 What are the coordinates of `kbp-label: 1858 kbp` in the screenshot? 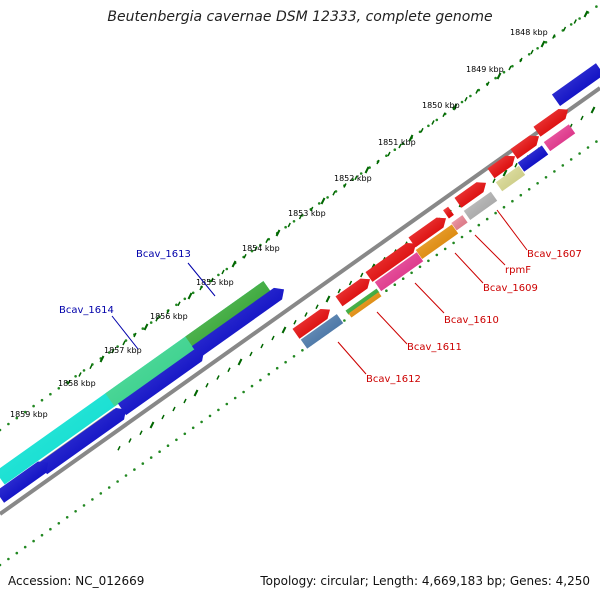 It's located at (77, 383).